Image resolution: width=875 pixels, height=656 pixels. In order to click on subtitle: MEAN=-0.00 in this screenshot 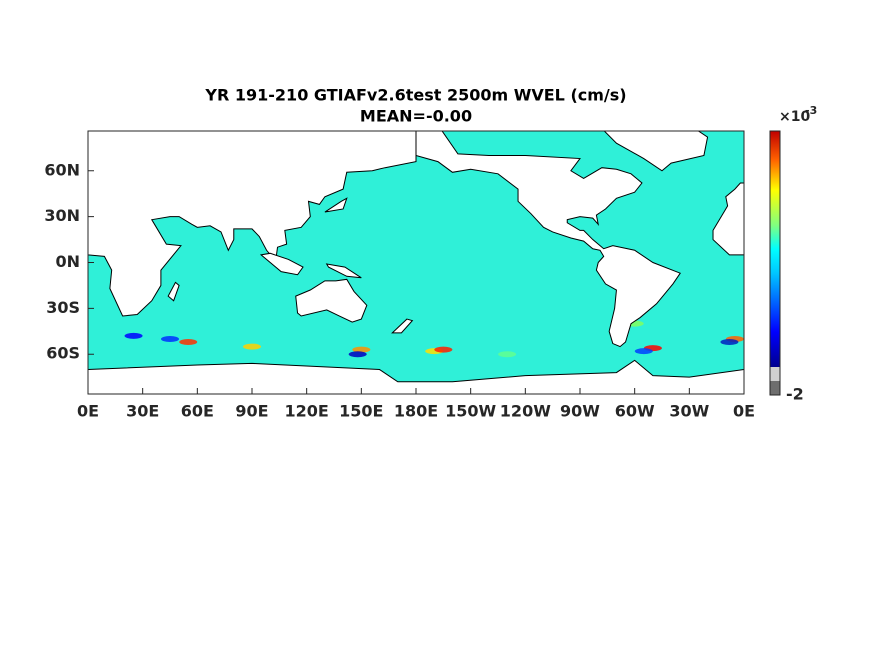, I will do `click(416, 116)`.